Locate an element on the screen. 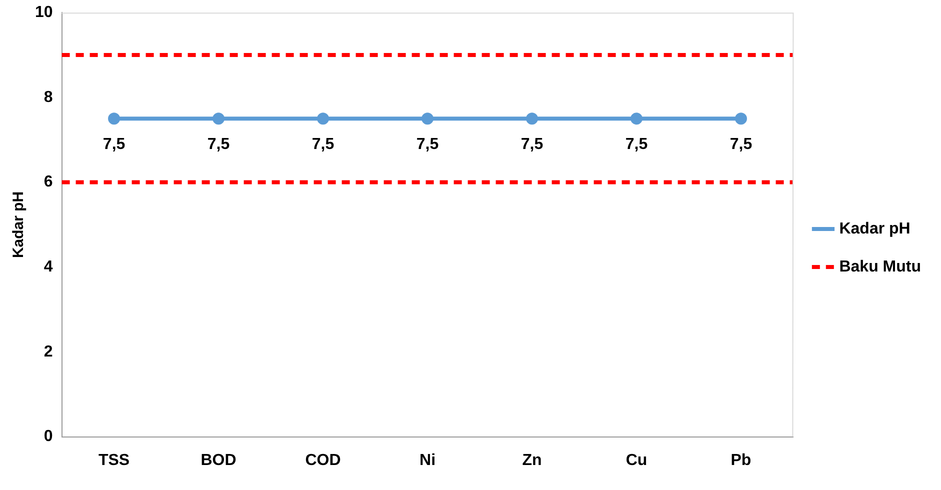 The height and width of the screenshot is (490, 941). y-tick-label: 8 is located at coordinates (48, 97).